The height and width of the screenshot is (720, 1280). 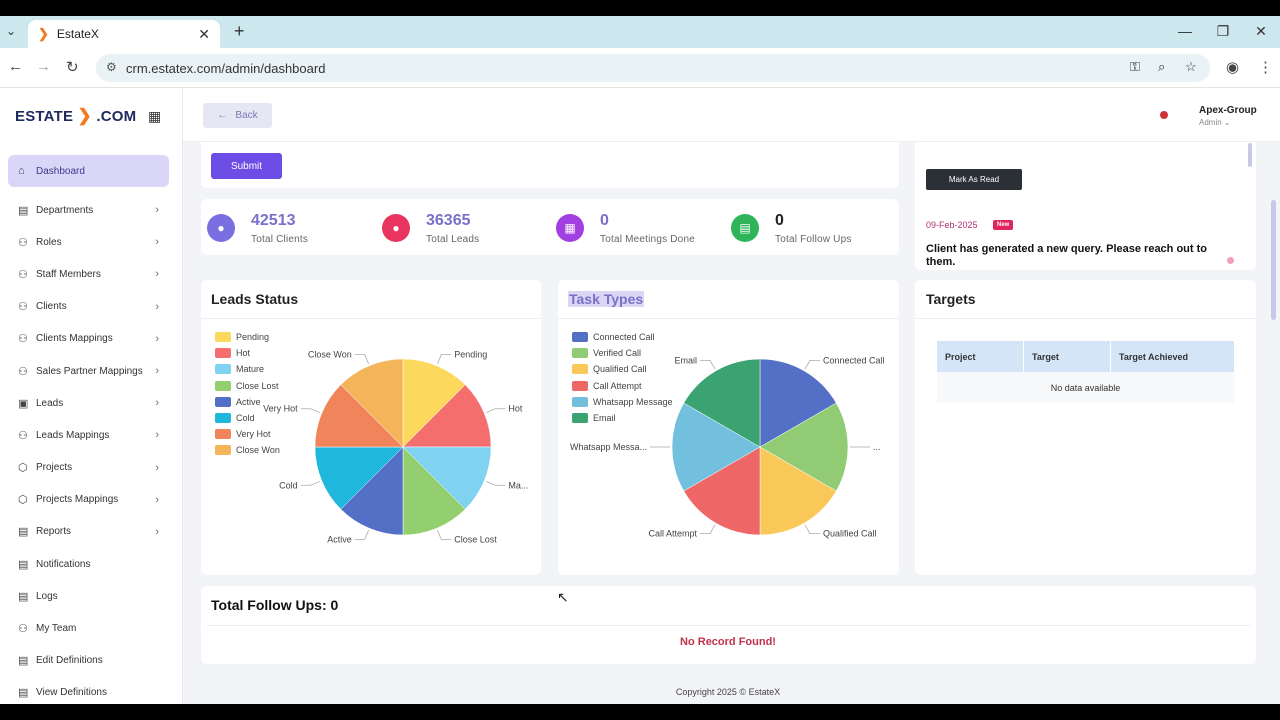 What do you see at coordinates (246, 166) in the screenshot?
I see `submit-button: Submit` at bounding box center [246, 166].